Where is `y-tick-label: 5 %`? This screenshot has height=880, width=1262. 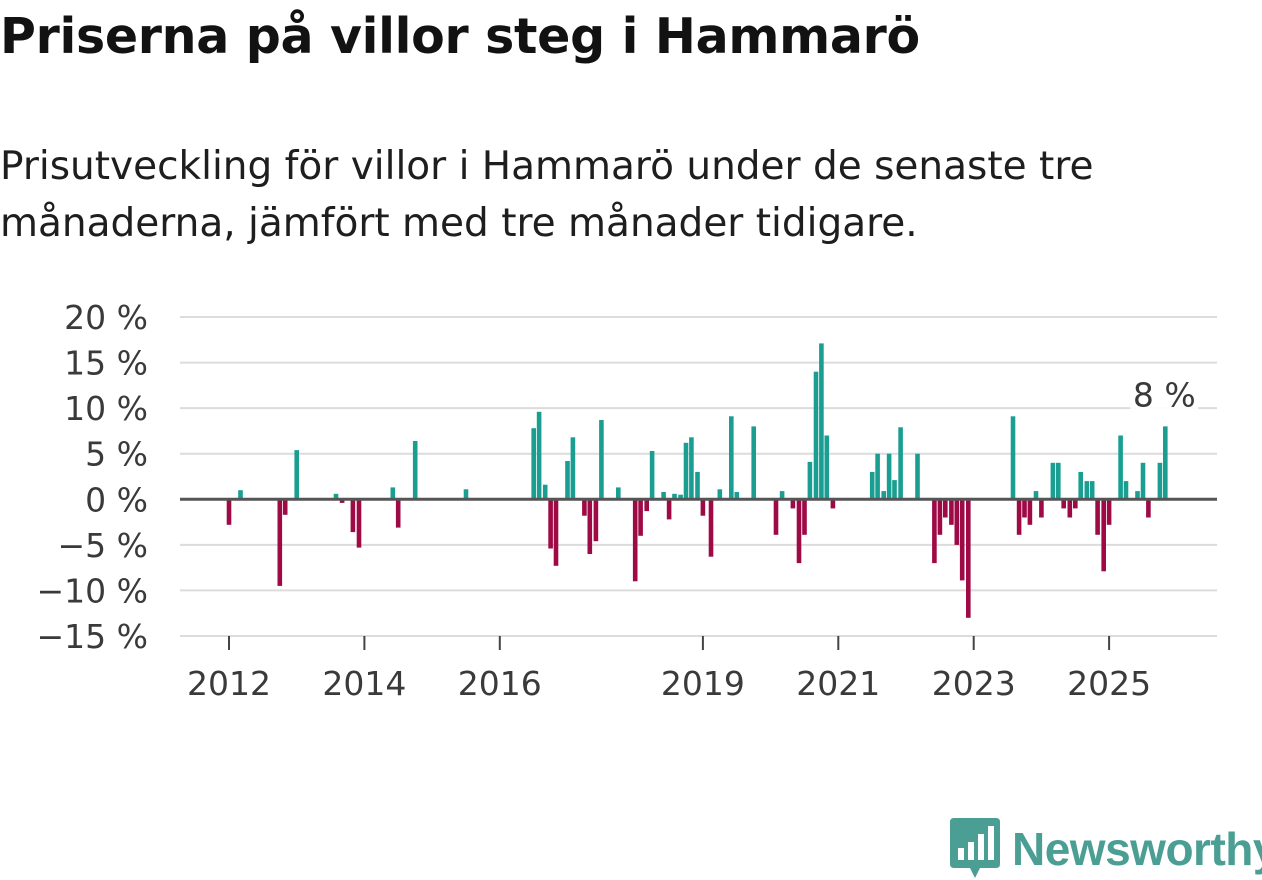
y-tick-label: 5 % is located at coordinates (116, 454).